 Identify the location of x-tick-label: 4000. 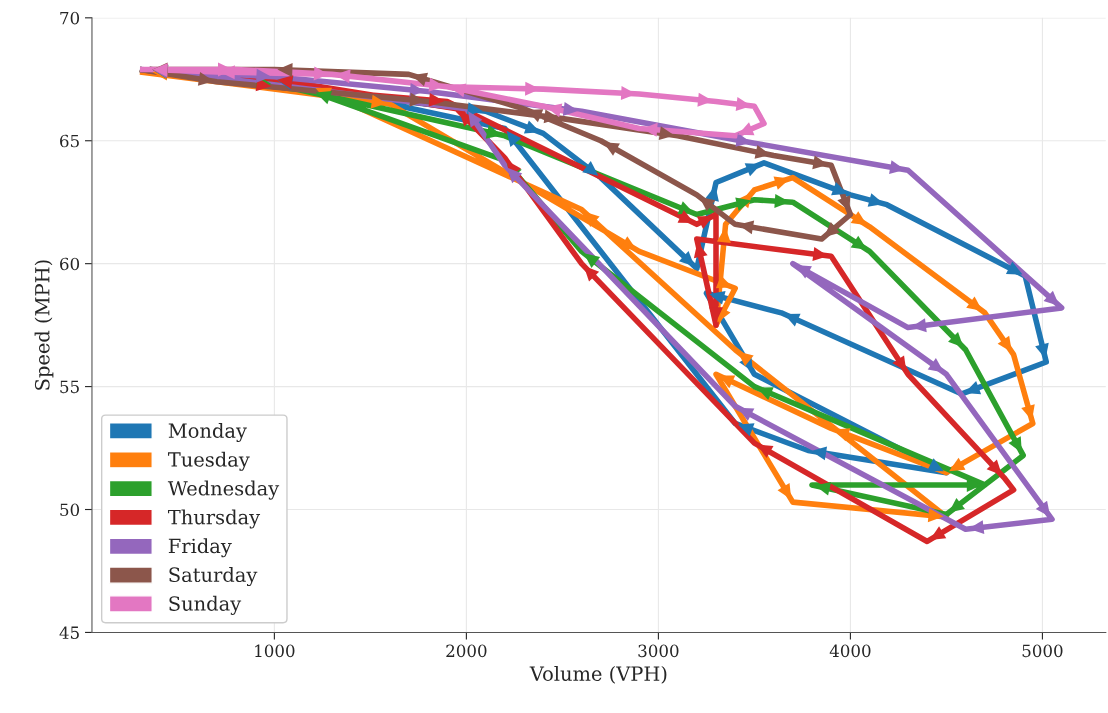
(850, 651).